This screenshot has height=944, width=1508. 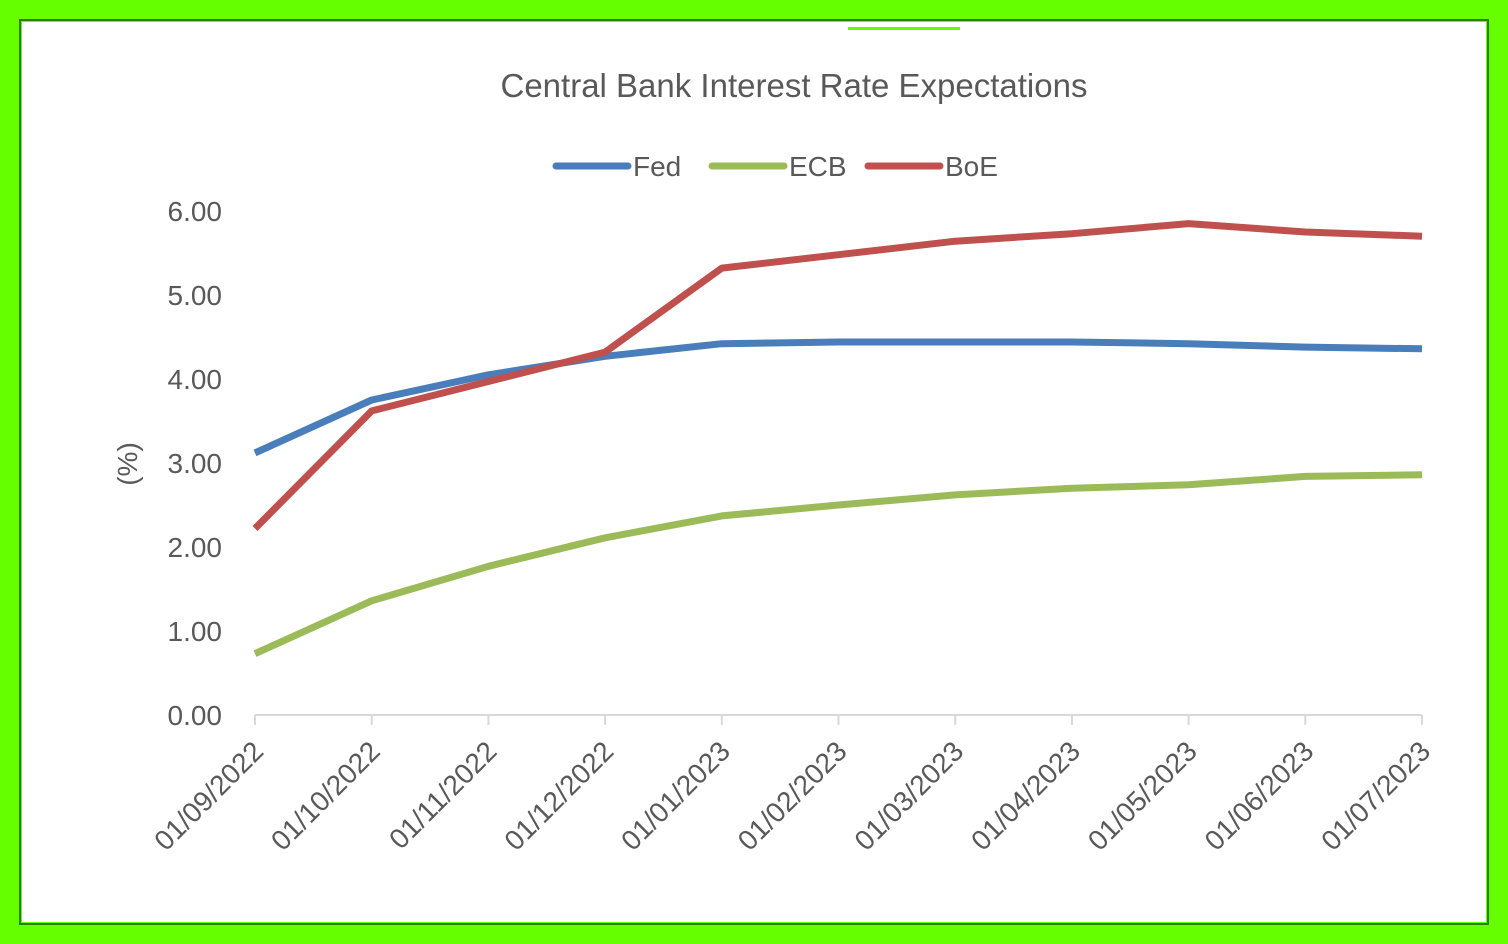 I want to click on x-tick-label: 01/12/2022, so click(x=558, y=795).